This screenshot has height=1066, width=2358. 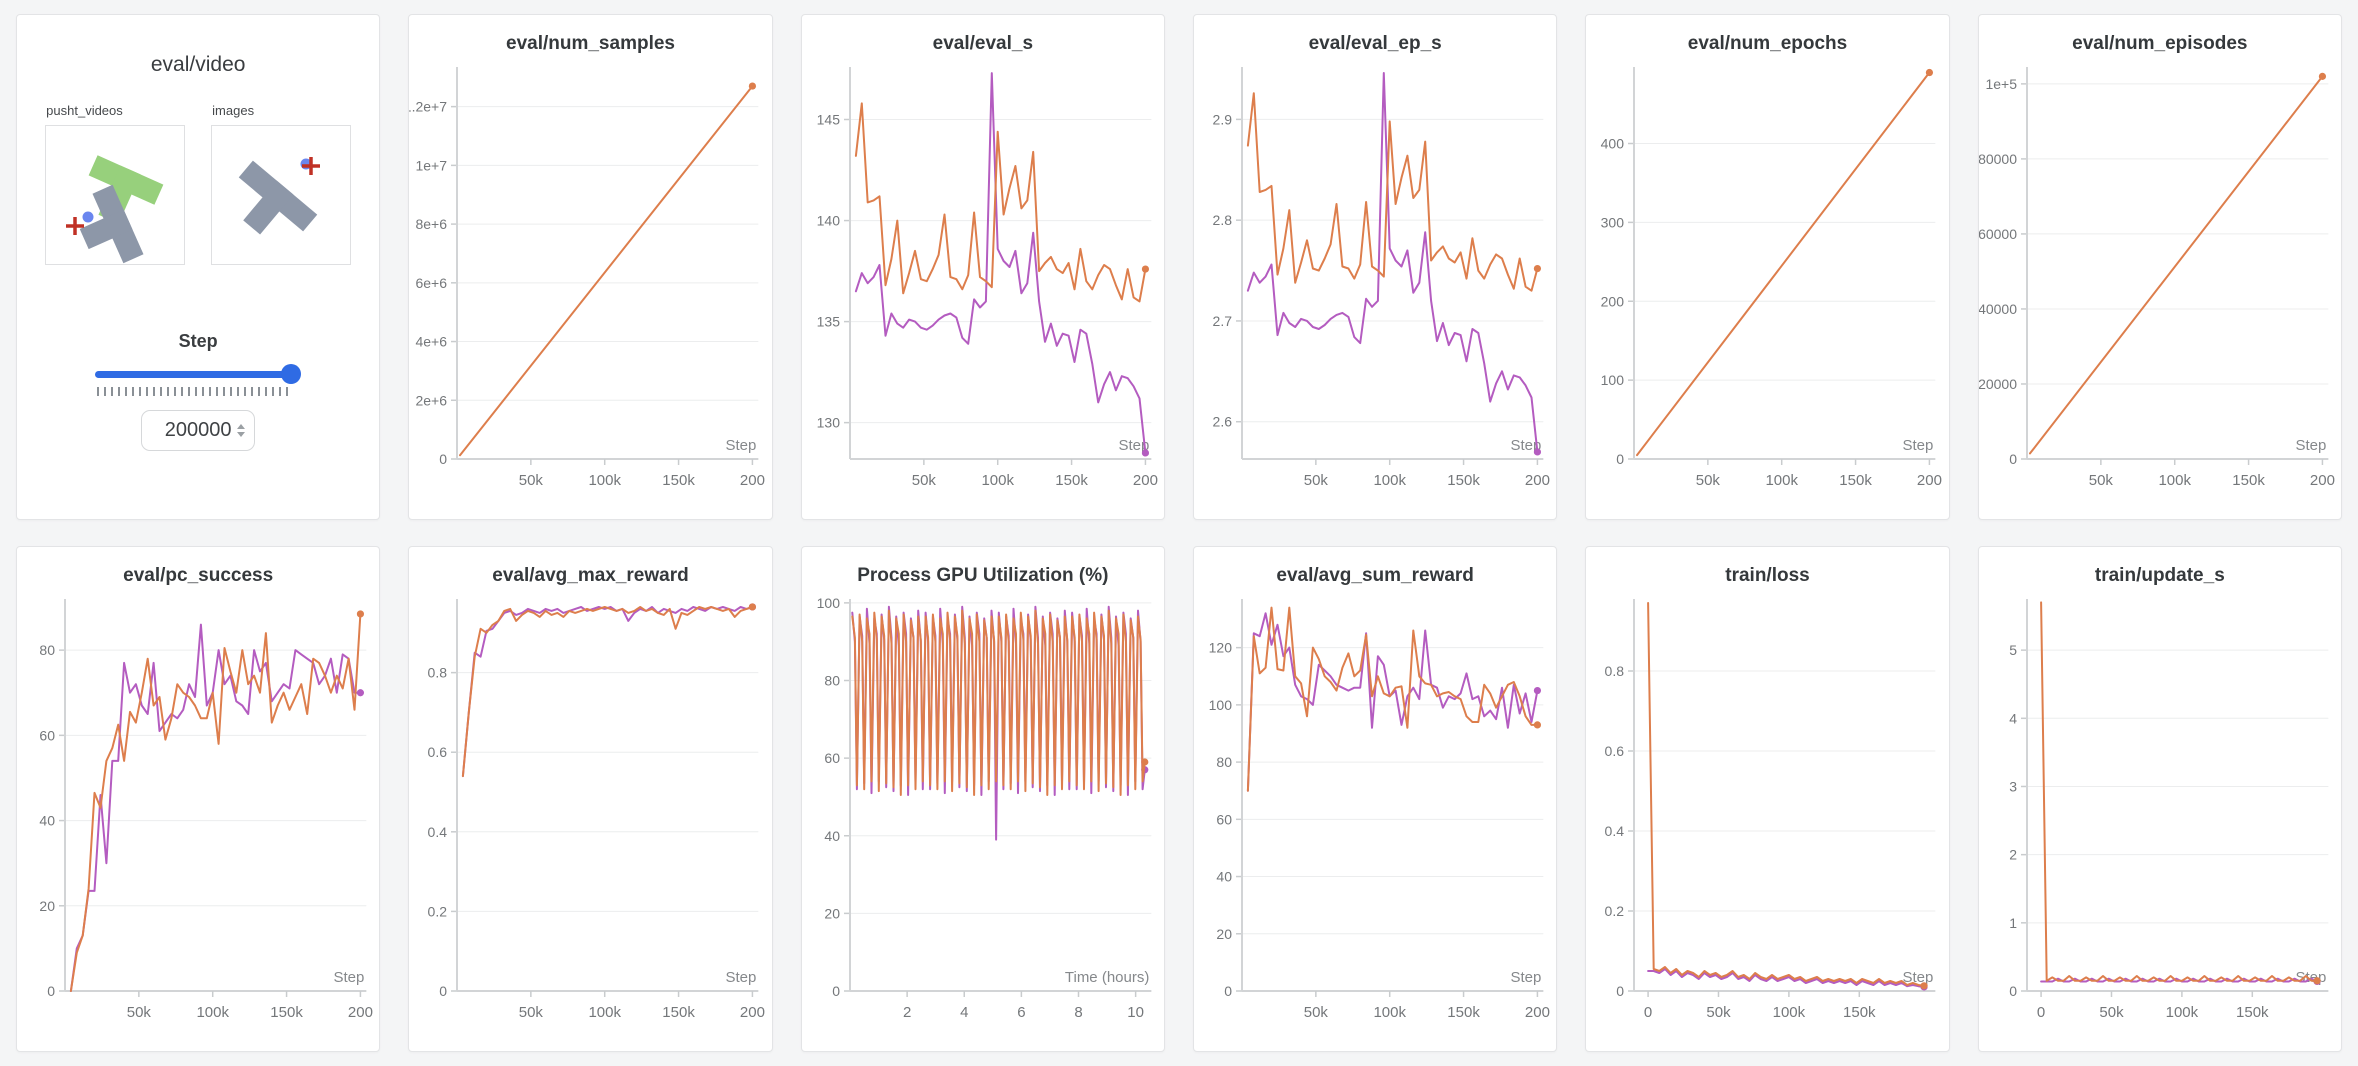 What do you see at coordinates (2013, 718) in the screenshot?
I see `y-tick-label: 4` at bounding box center [2013, 718].